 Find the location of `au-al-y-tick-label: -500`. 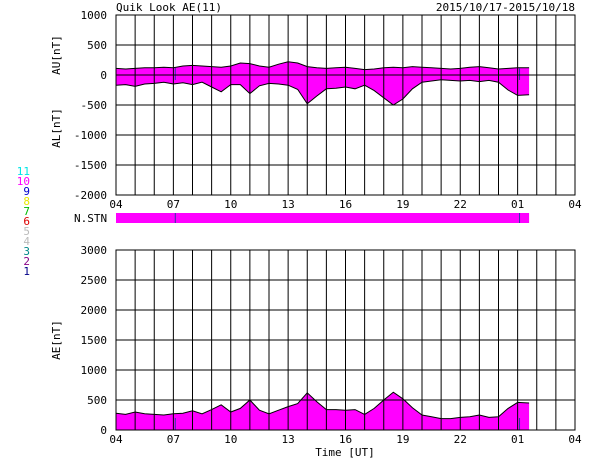

au-al-y-tick-label: -500 is located at coordinates (94, 105).